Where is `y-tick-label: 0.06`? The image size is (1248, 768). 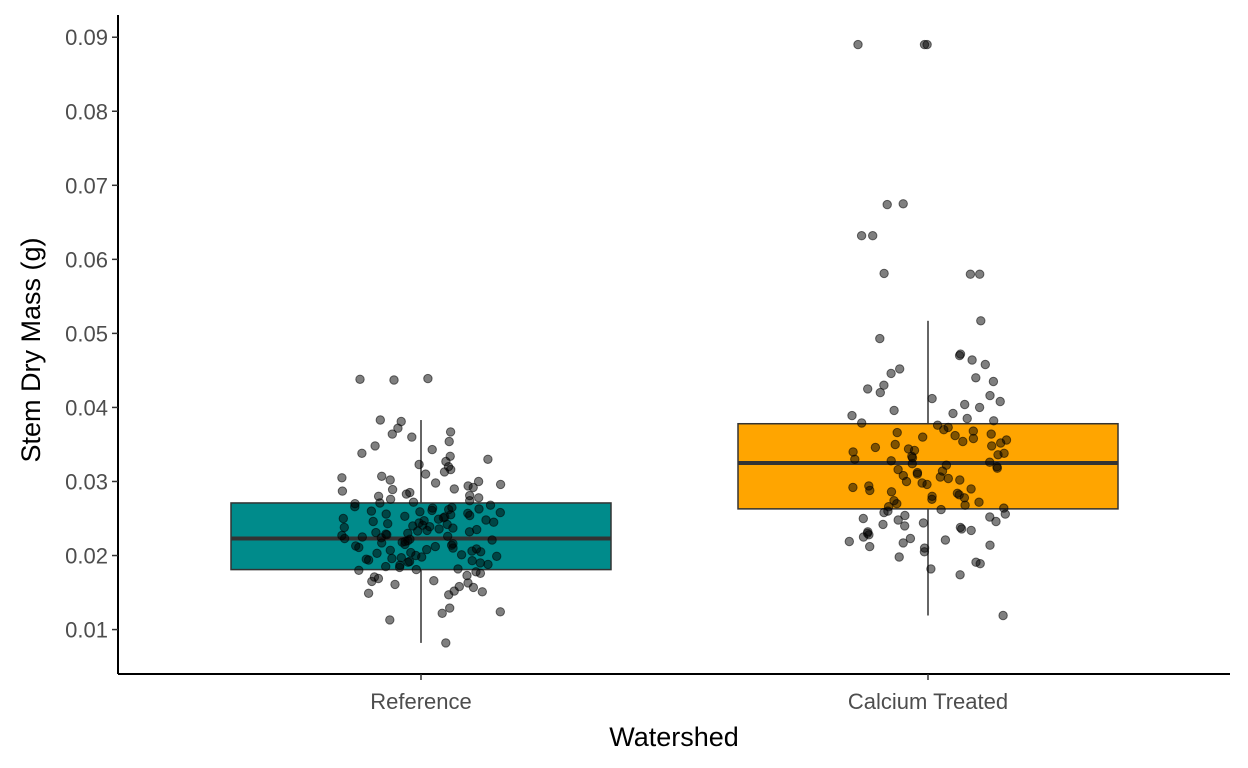
y-tick-label: 0.06 is located at coordinates (86, 259).